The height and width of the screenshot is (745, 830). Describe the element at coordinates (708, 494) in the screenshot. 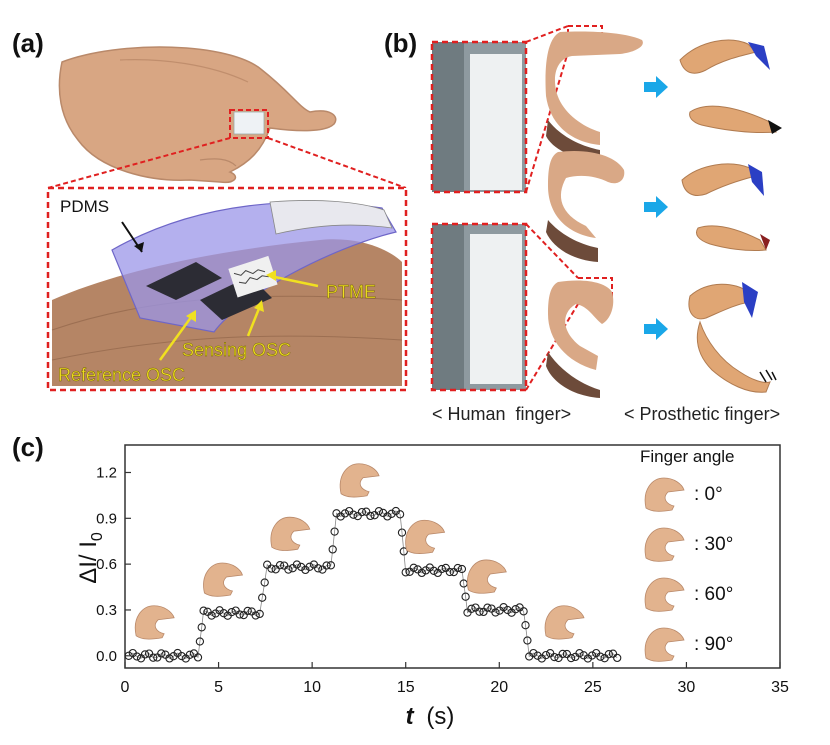

I see `legend-item-label-0: : 0°` at that location.